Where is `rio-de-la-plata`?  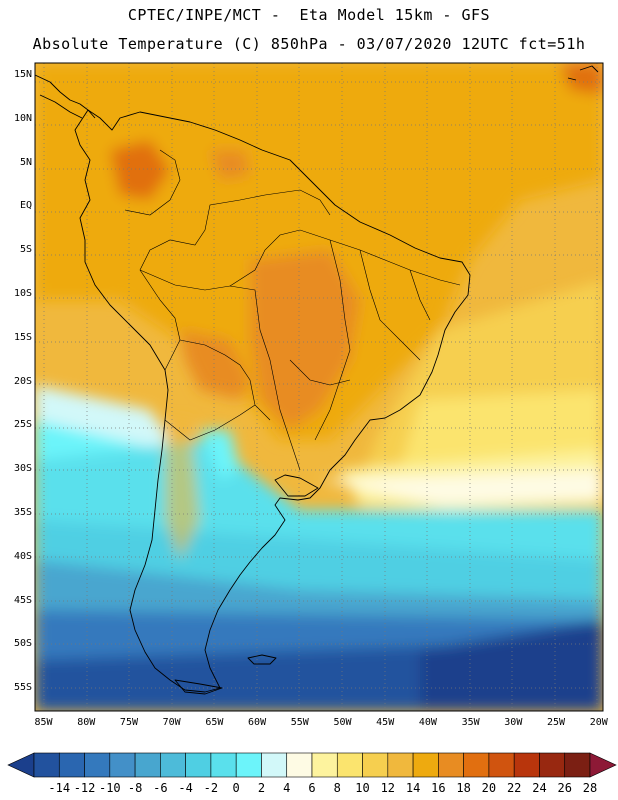
rio-de-la-plata is located at coordinates (296, 485).